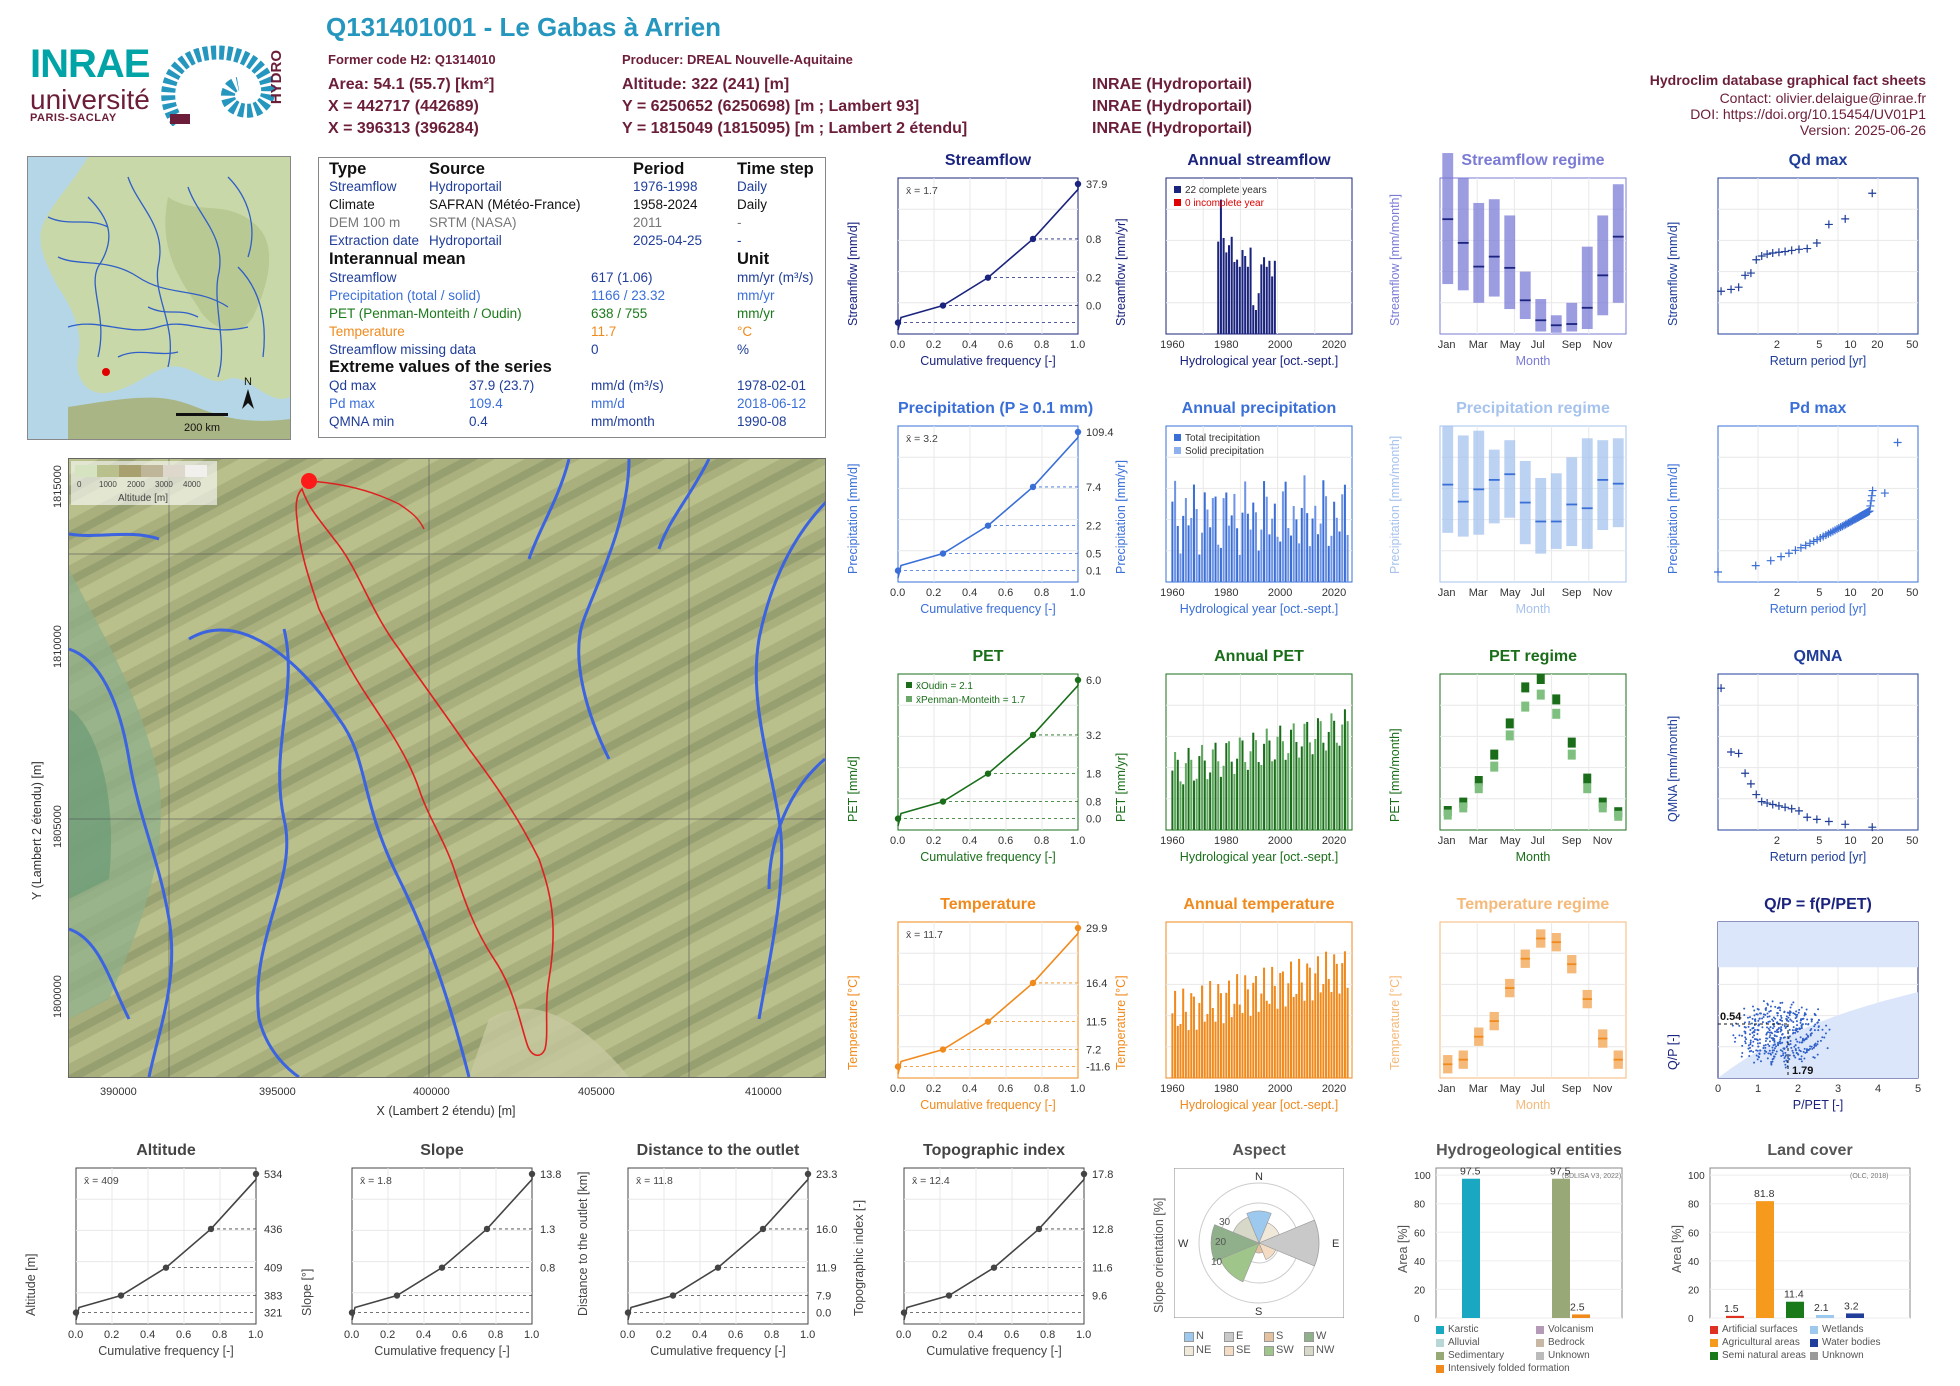 The width and height of the screenshot is (1960, 1386). Describe the element at coordinates (1818, 656) in the screenshot. I see `qmna-title: QMNA` at that location.